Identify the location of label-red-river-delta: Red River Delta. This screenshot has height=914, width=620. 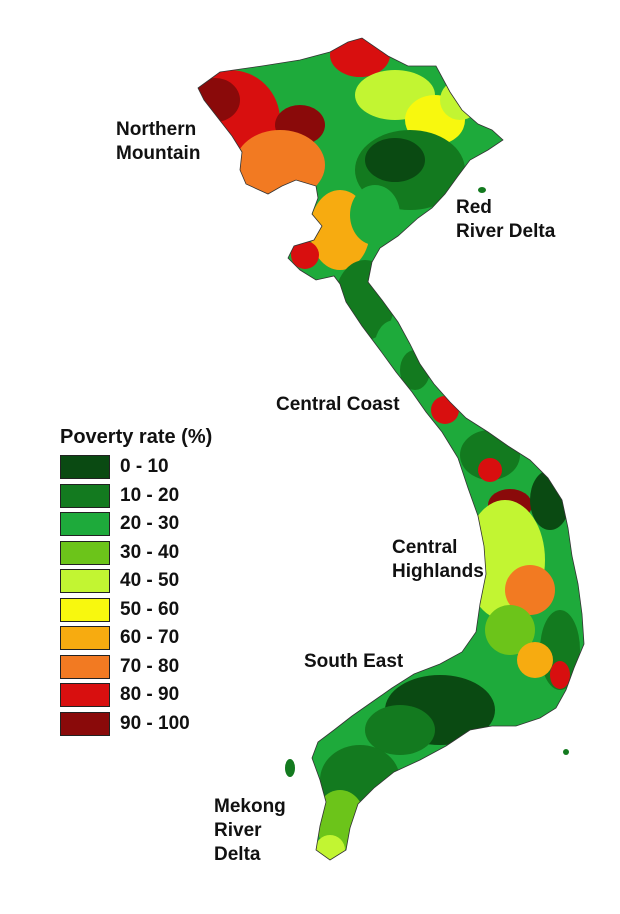
(506, 219).